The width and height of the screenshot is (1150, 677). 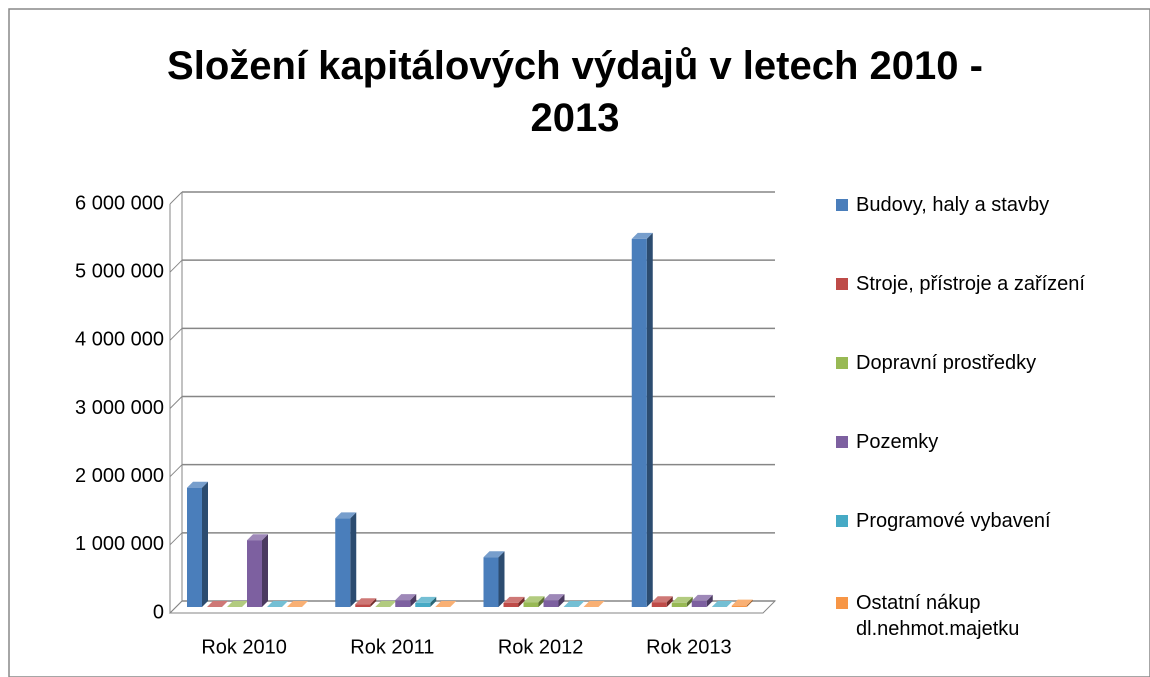 What do you see at coordinates (953, 521) in the screenshot?
I see `legend-label: Programové vybavení` at bounding box center [953, 521].